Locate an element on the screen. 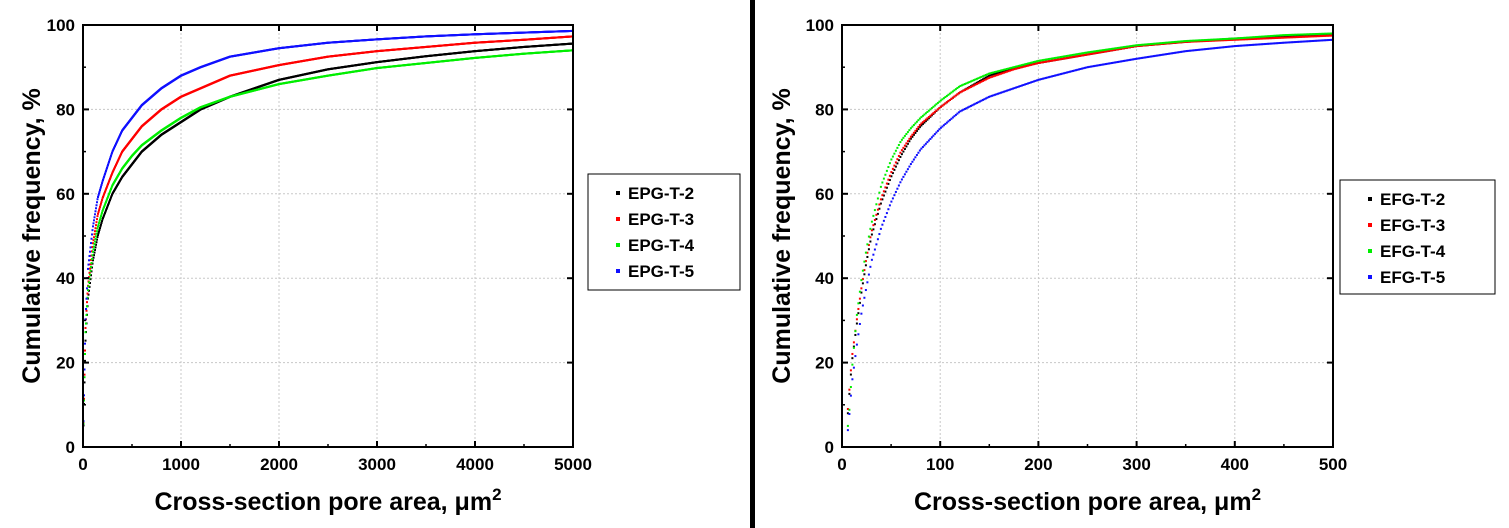 The image size is (1509, 528). x-axis-title: Cross-section pore area, μm2 is located at coordinates (327, 500).